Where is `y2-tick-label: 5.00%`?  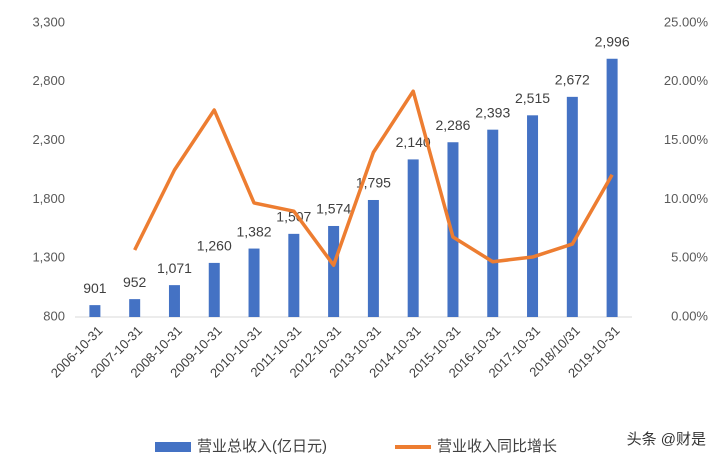
y2-tick-label: 5.00% is located at coordinates (689, 257).